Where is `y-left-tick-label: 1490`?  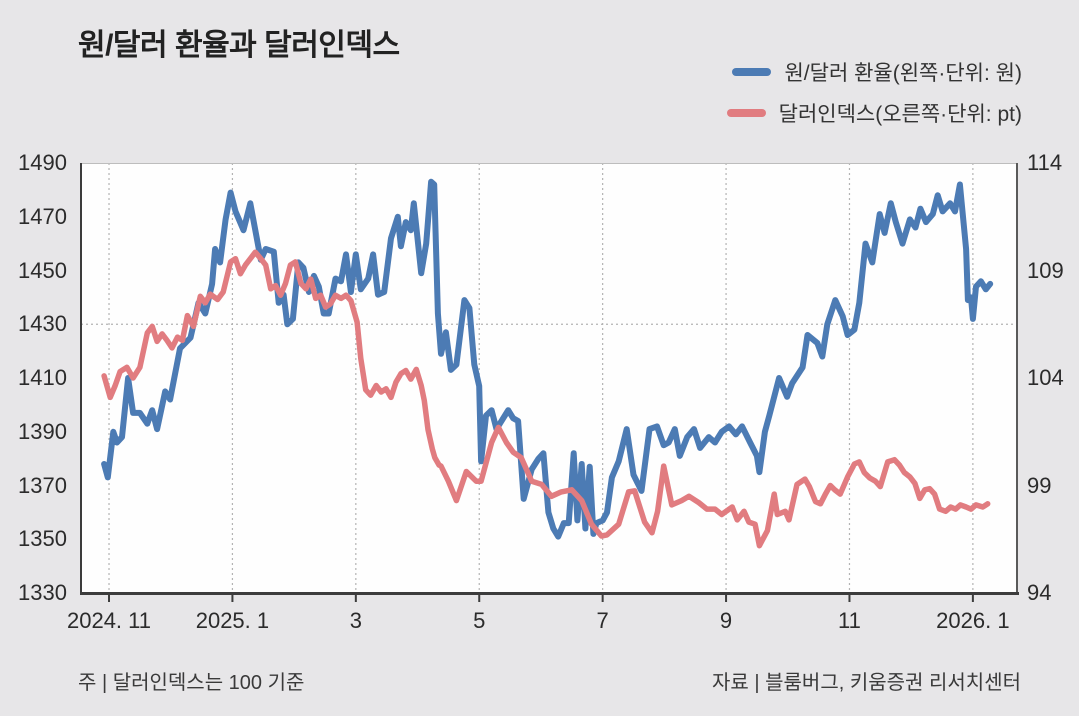
y-left-tick-label: 1490 is located at coordinates (42, 162).